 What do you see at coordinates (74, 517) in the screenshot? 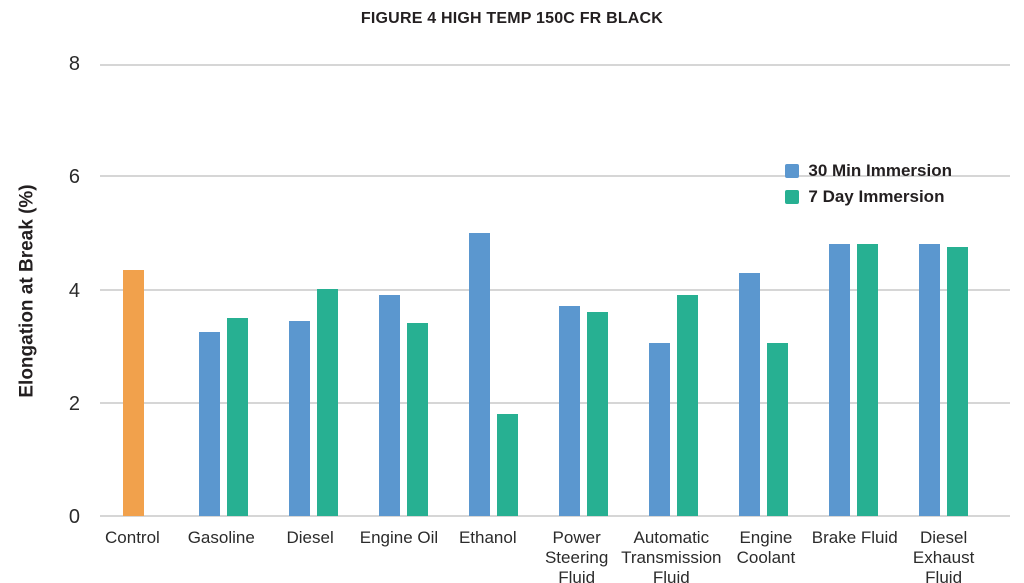
I see `y-tick-label-0: 0` at bounding box center [74, 517].